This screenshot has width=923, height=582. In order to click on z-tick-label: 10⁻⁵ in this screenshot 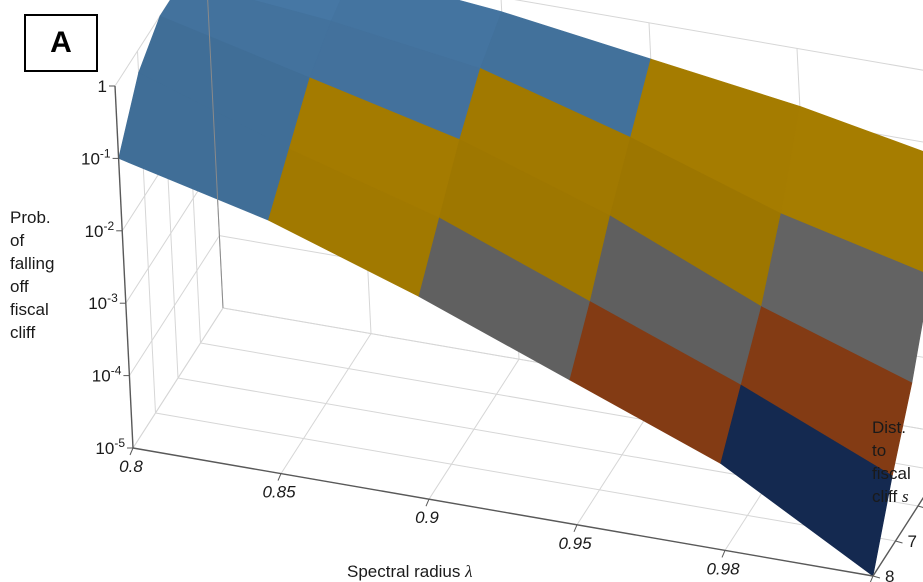, I will do `click(110, 447)`.